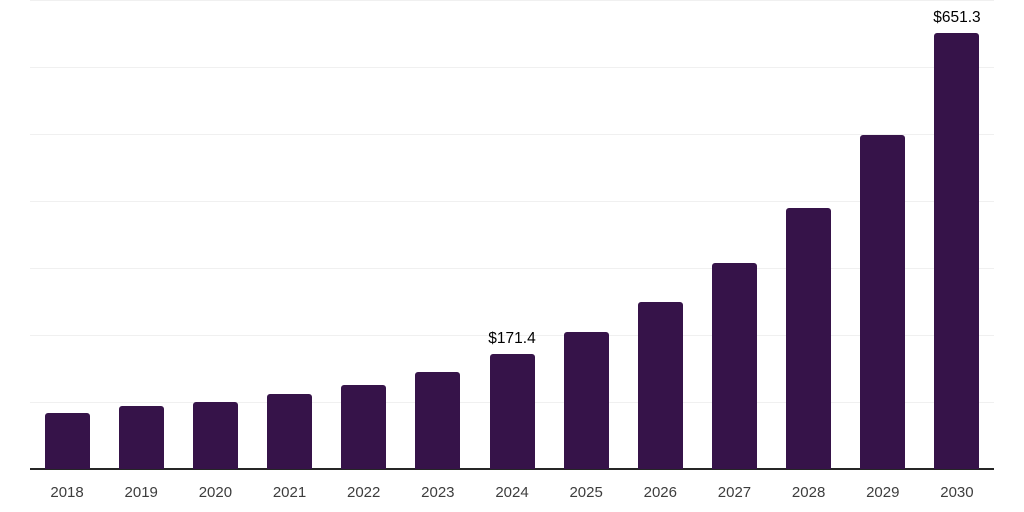  What do you see at coordinates (141, 437) in the screenshot?
I see `bar-2019` at bounding box center [141, 437].